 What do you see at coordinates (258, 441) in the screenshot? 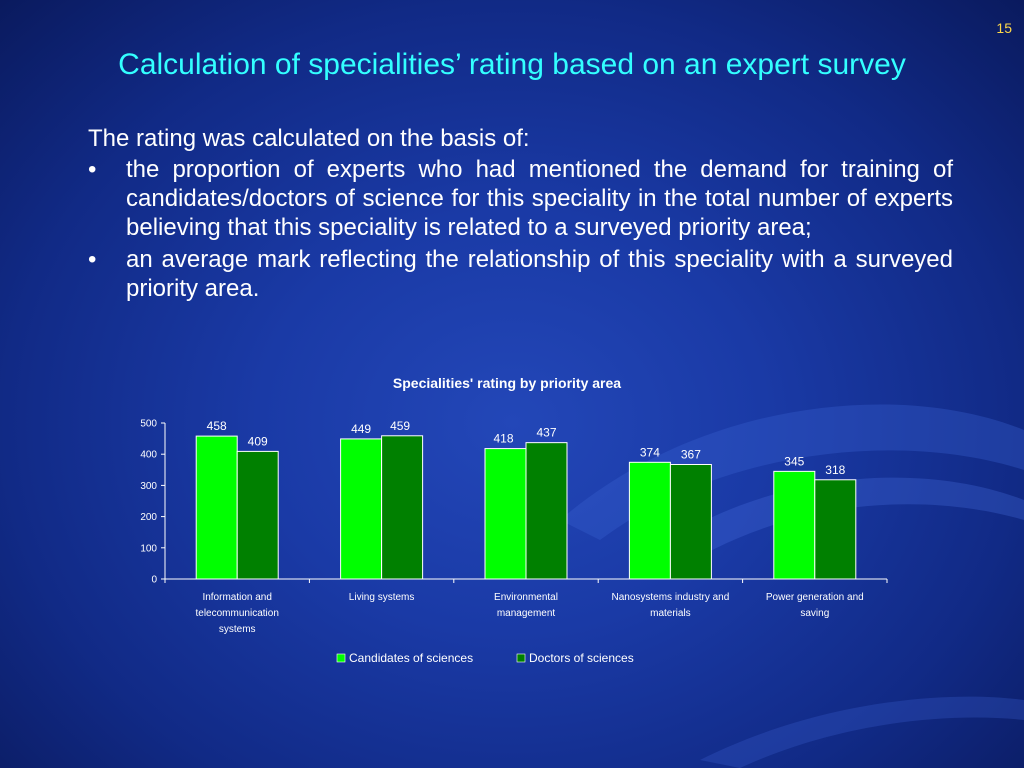
I see `data-label: 409` at bounding box center [258, 441].